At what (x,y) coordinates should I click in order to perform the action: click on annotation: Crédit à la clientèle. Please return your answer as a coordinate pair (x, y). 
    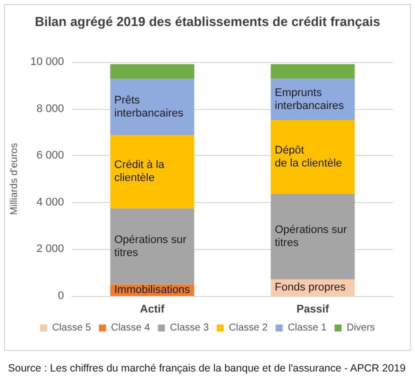
    Looking at the image, I should click on (140, 171).